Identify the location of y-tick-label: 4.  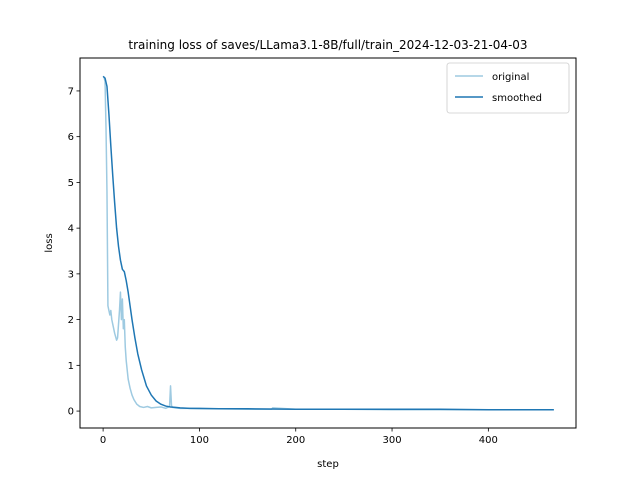
(71, 229).